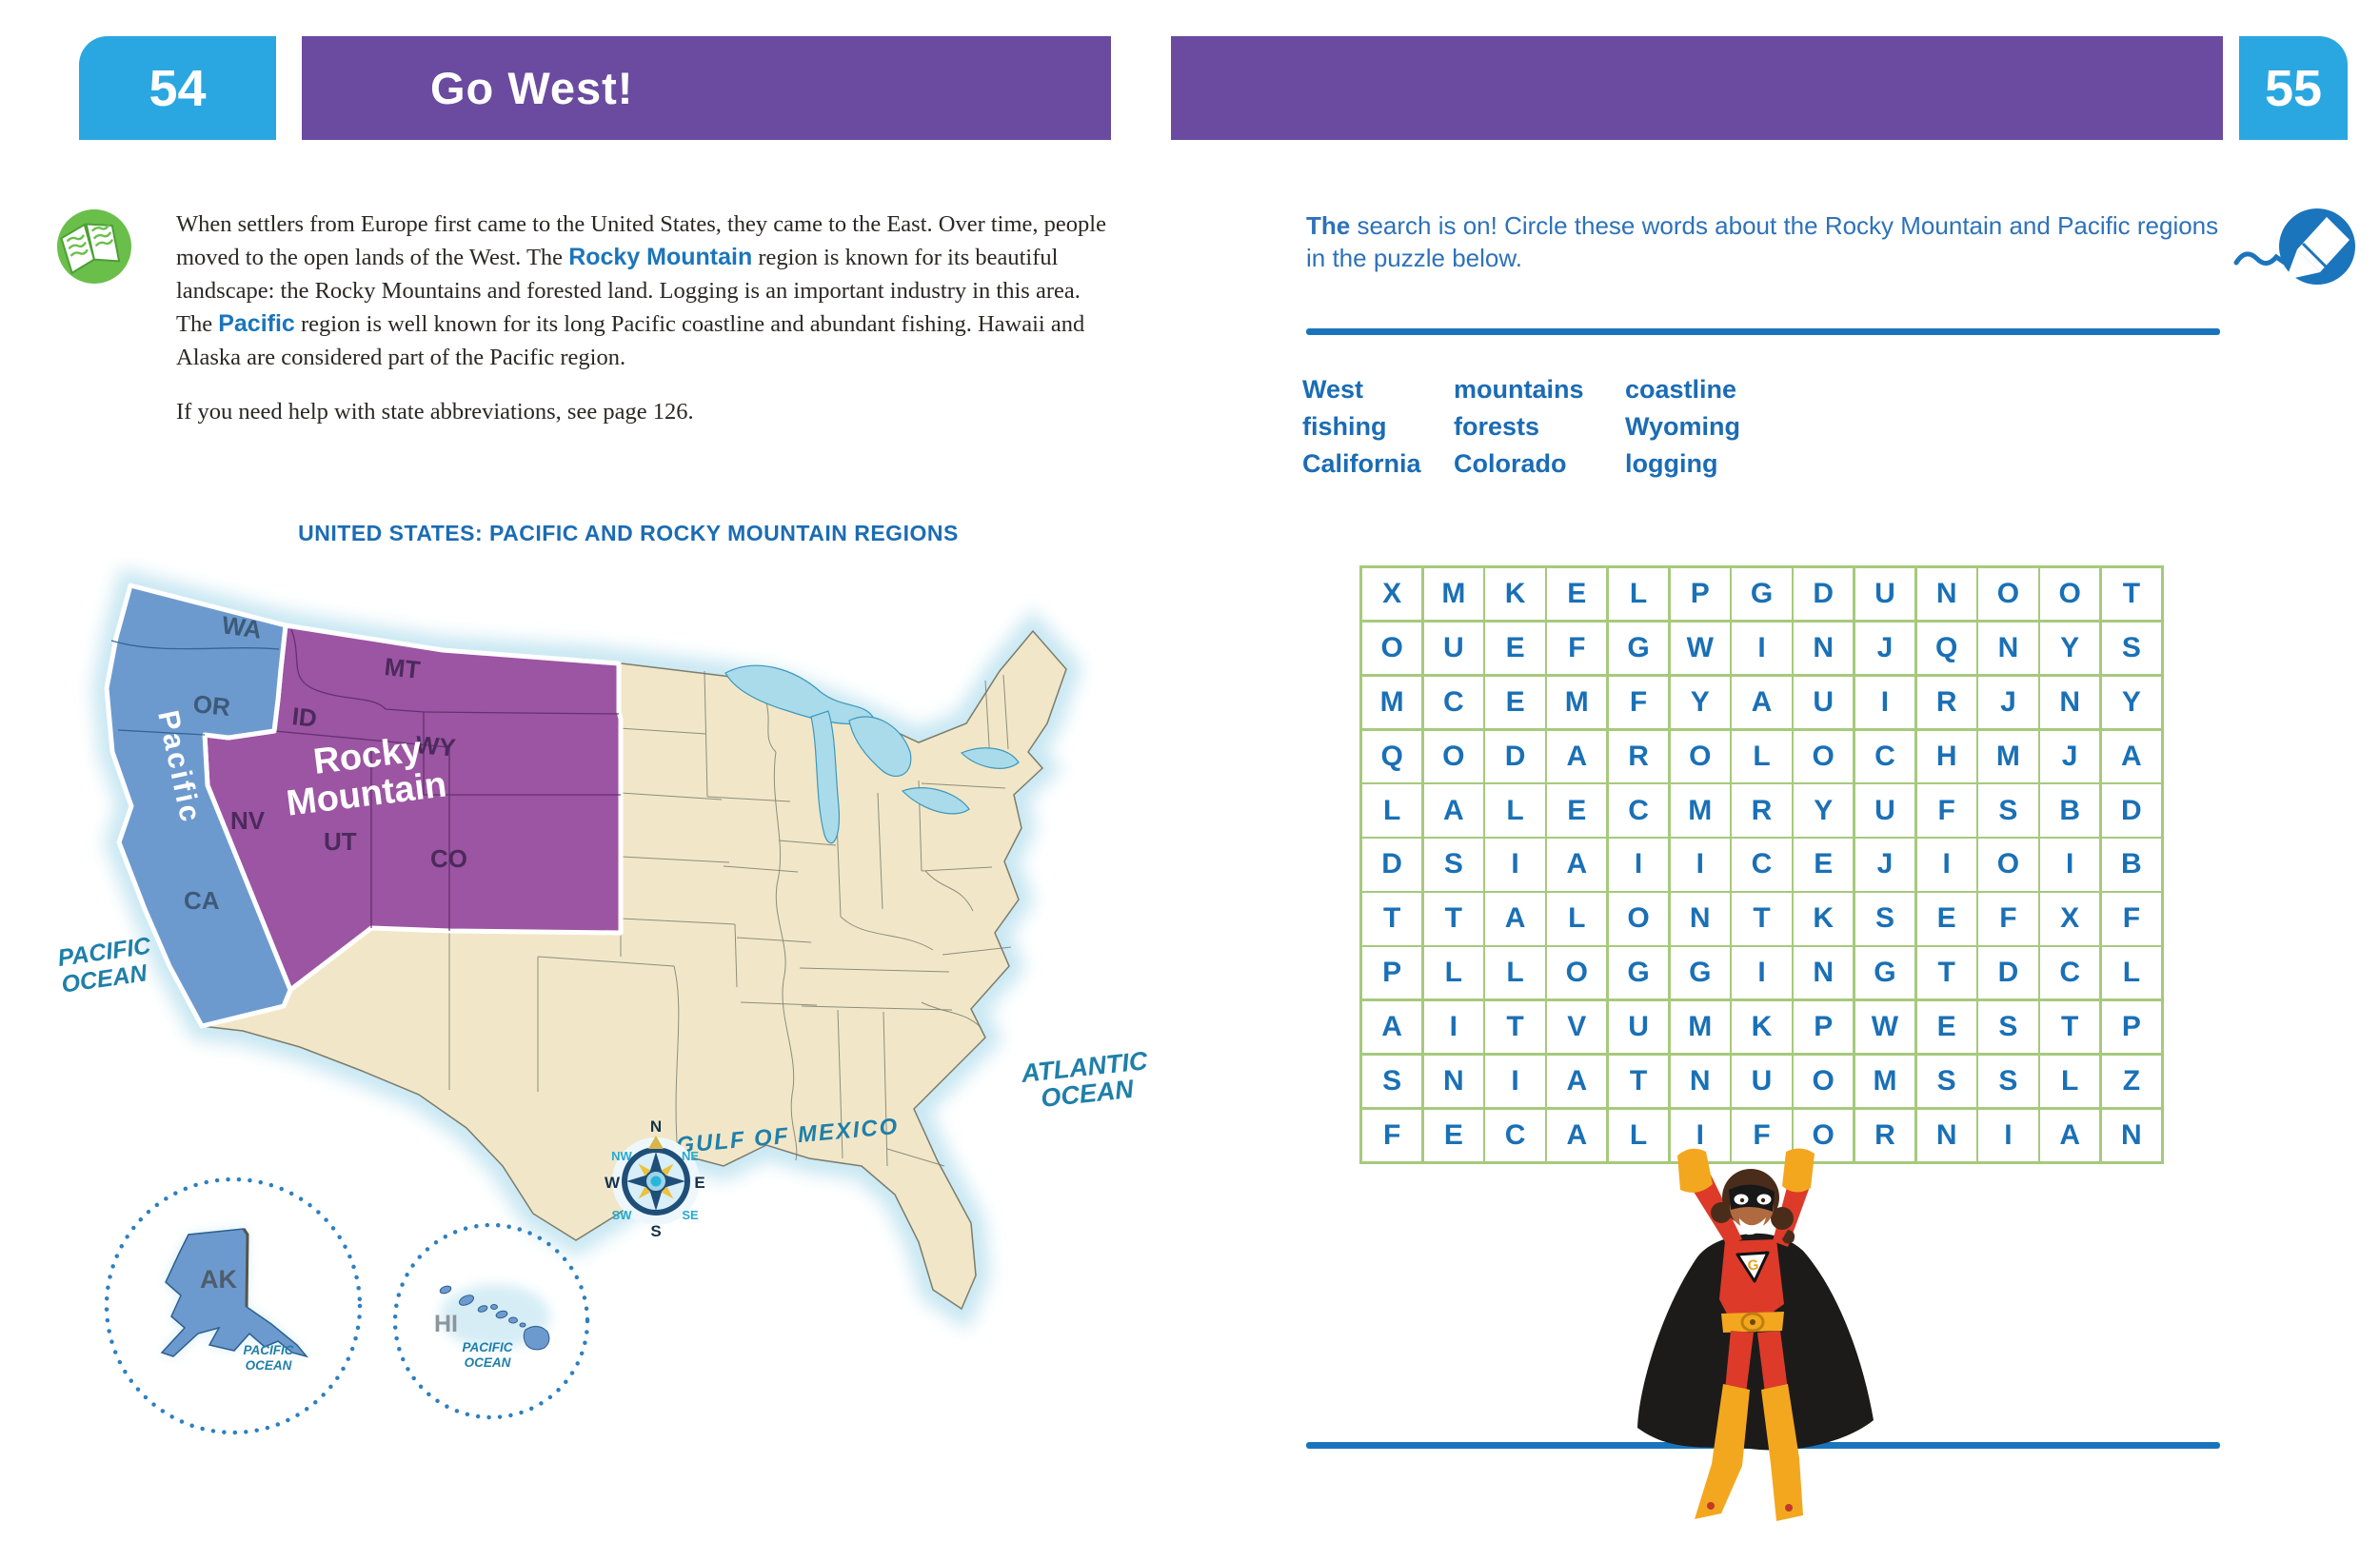 This screenshot has width=2380, height=1542. Describe the element at coordinates (2070, 919) in the screenshot. I see `grid-cell: X` at that location.